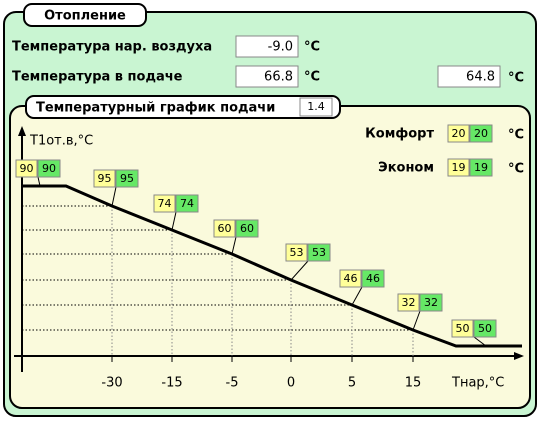  Describe the element at coordinates (291, 383) in the screenshot. I see `x-tick-label: 0` at that location.